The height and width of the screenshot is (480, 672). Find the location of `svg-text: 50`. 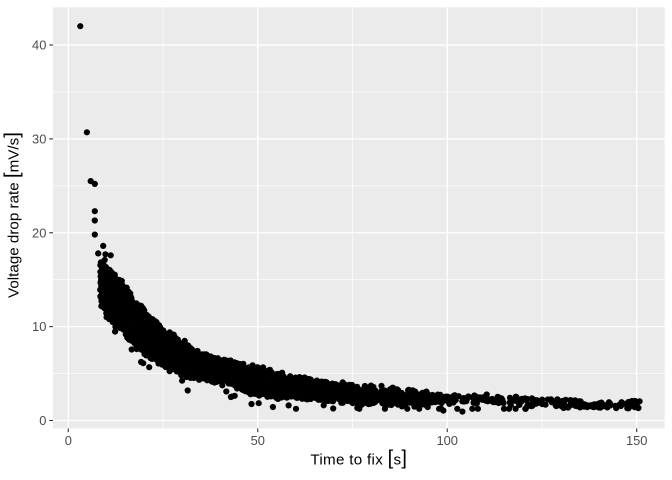

svg-text: 50 is located at coordinates (258, 440).